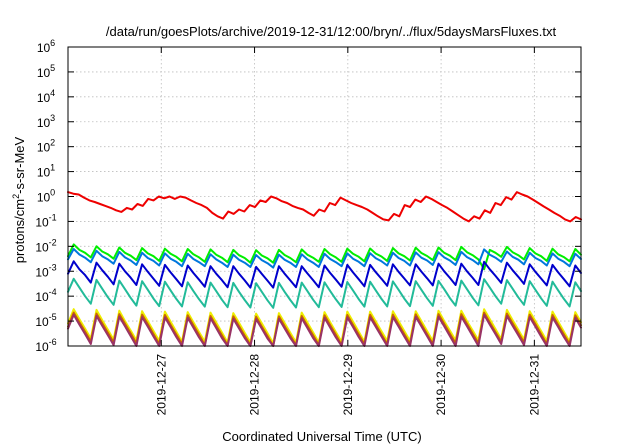 This screenshot has height=448, width=640. I want to click on y-tick-label: 10⁶, so click(46, 46).